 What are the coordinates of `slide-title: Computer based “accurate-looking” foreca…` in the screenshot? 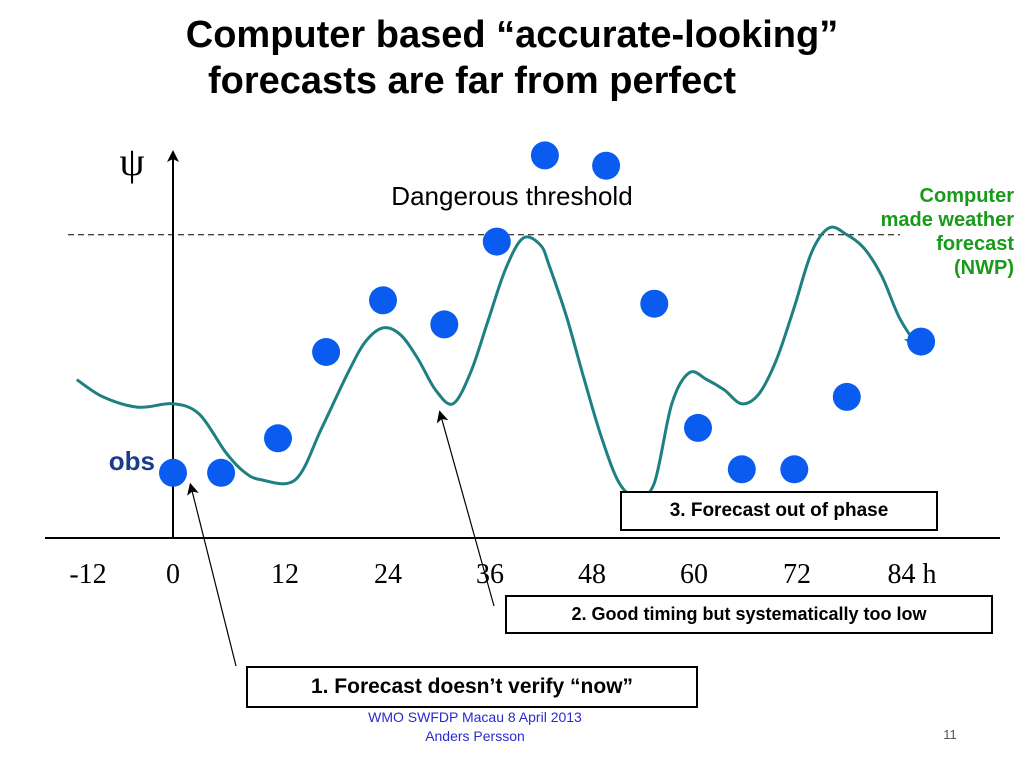 It's located at (512, 58).